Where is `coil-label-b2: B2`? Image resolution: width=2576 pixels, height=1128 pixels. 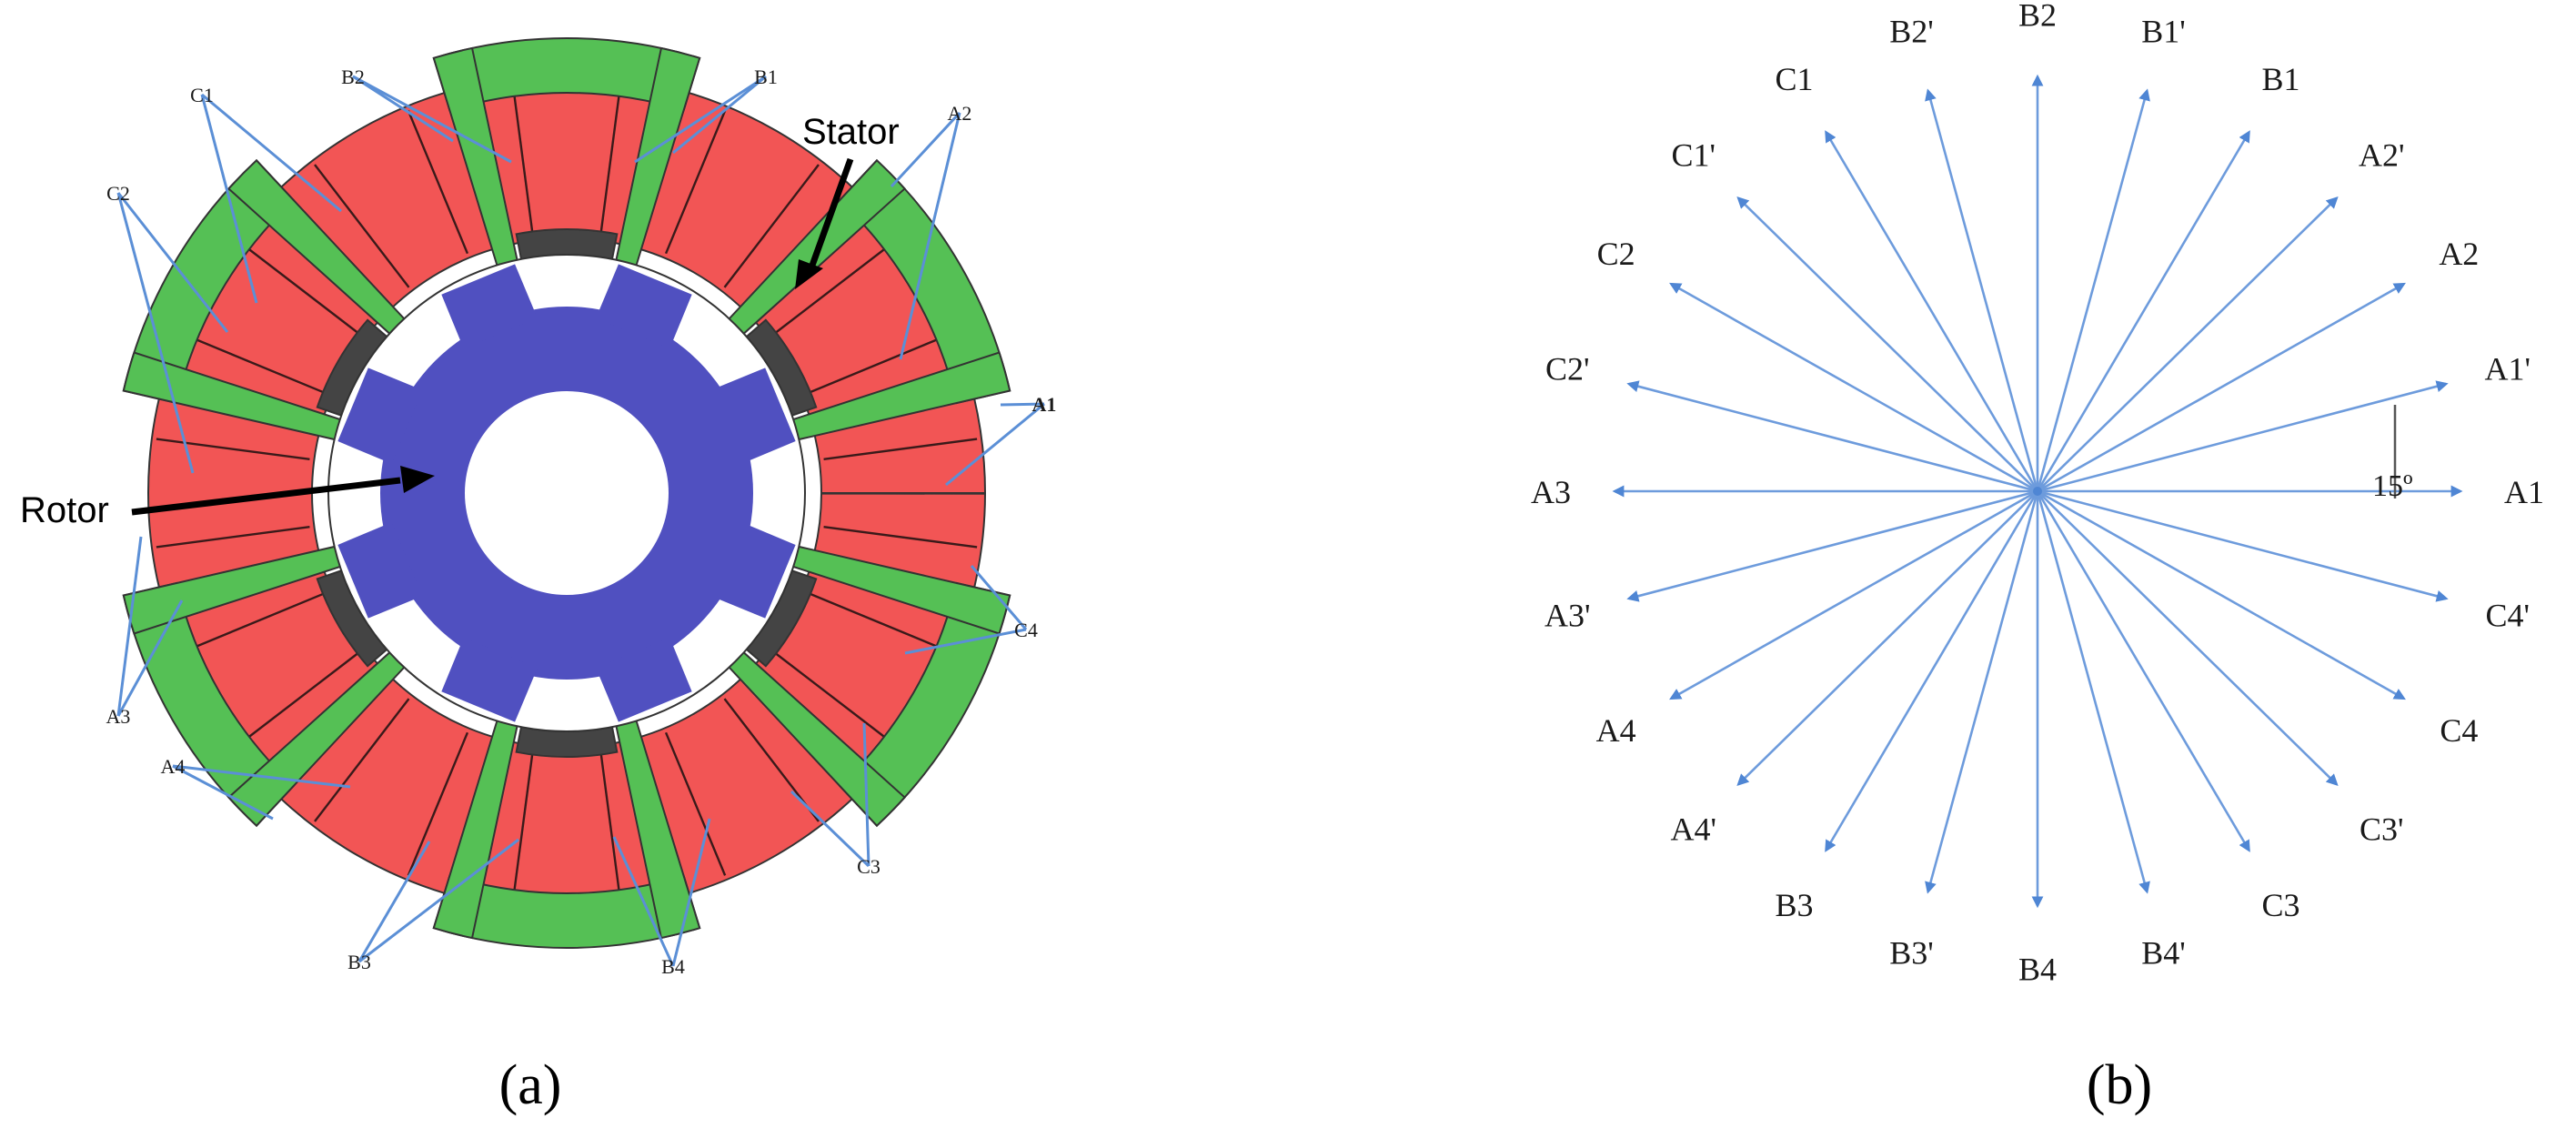 coil-label-b2: B2 is located at coordinates (353, 76).